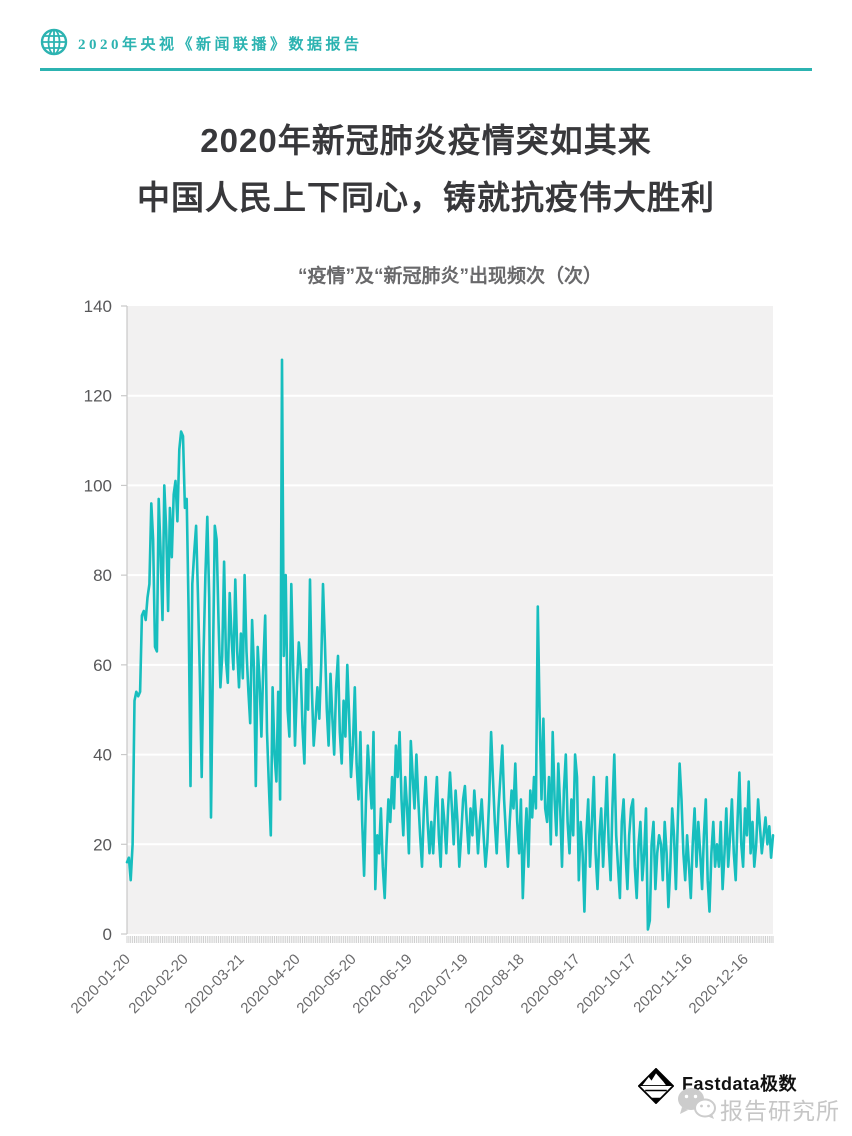 The height and width of the screenshot is (1136, 852). Describe the element at coordinates (102, 755) in the screenshot. I see `y-tick-label: 40` at that location.